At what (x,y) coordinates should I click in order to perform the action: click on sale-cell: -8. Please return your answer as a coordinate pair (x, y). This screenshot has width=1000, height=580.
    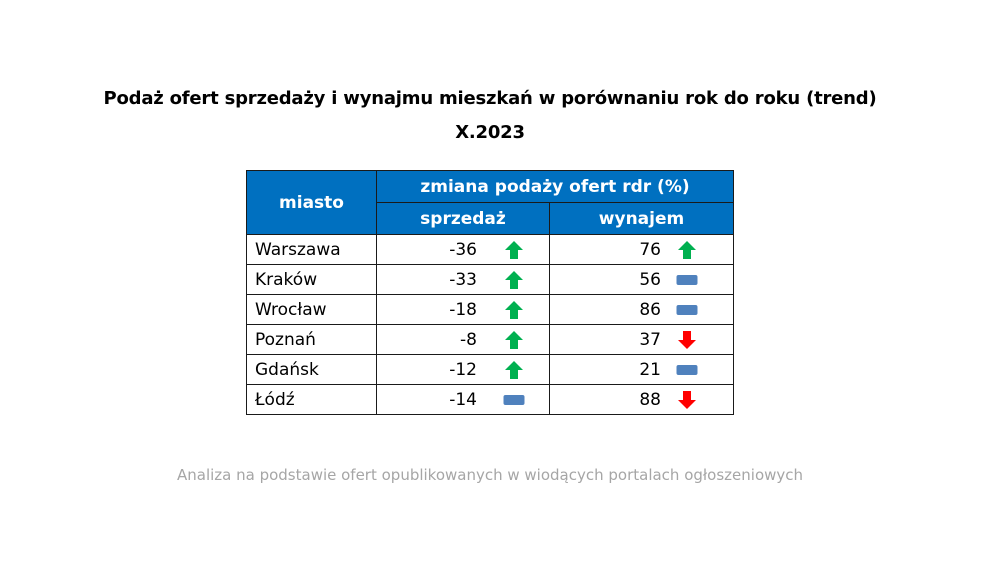
    Looking at the image, I should click on (463, 339).